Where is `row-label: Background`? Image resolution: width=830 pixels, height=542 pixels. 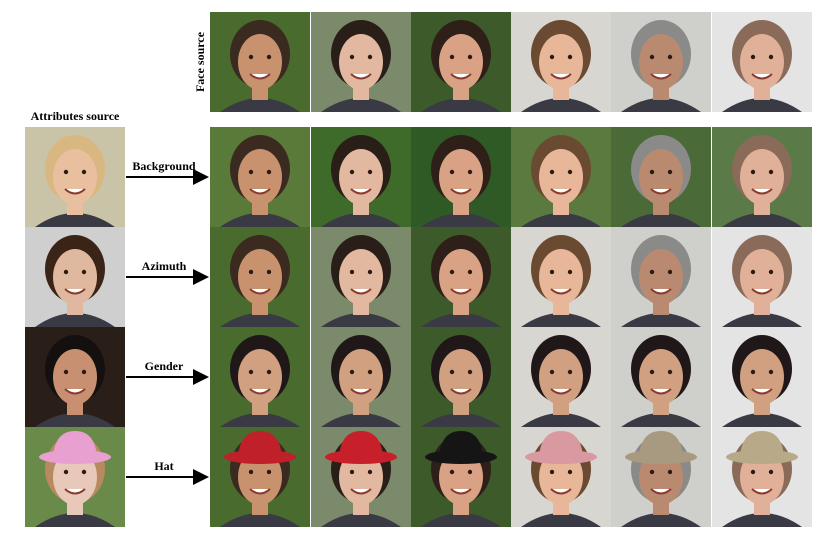 row-label: Background is located at coordinates (163, 166).